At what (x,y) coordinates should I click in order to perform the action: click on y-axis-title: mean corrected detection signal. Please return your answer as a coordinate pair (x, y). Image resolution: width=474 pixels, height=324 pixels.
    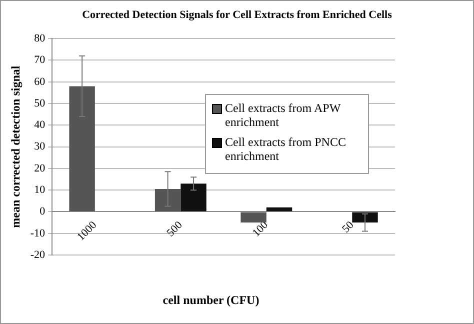
    Looking at the image, I should click on (15, 146).